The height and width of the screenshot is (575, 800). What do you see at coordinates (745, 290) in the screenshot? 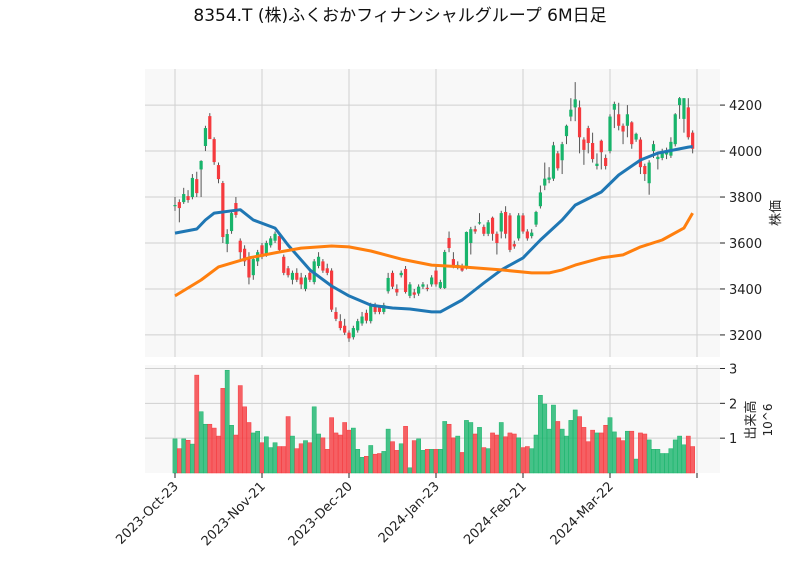
I see `price-tick-label: 3400` at bounding box center [745, 290].